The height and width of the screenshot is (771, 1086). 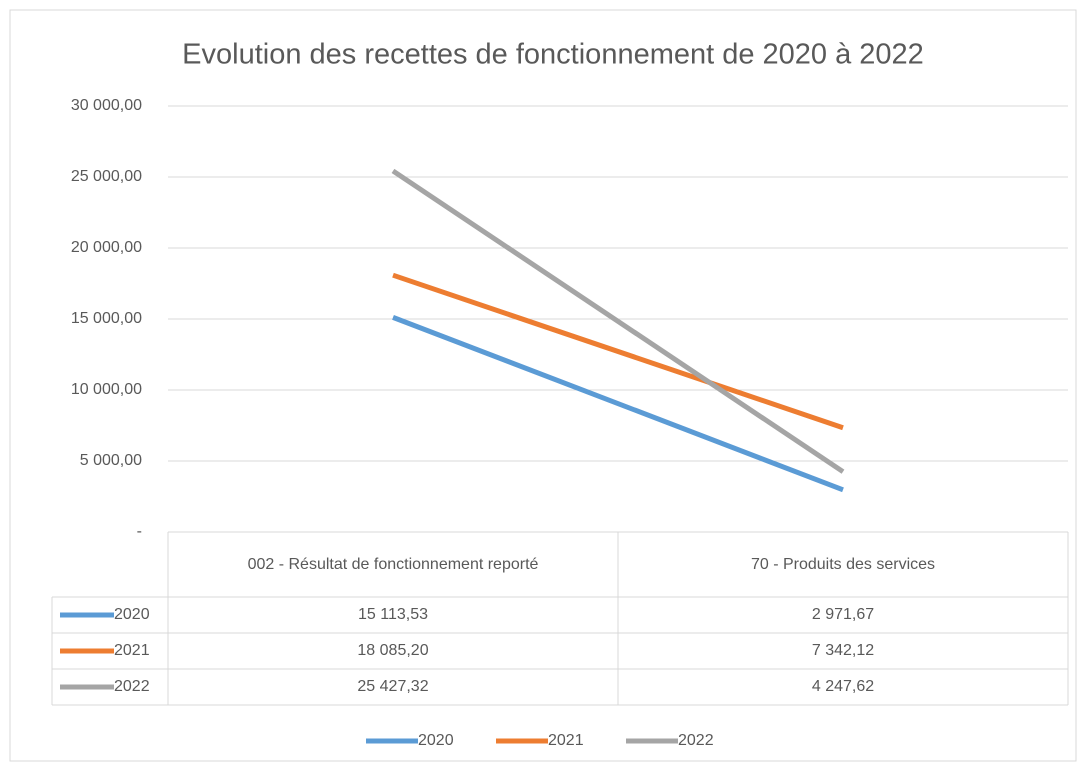 I want to click on table-value: 18 085,20, so click(x=392, y=650).